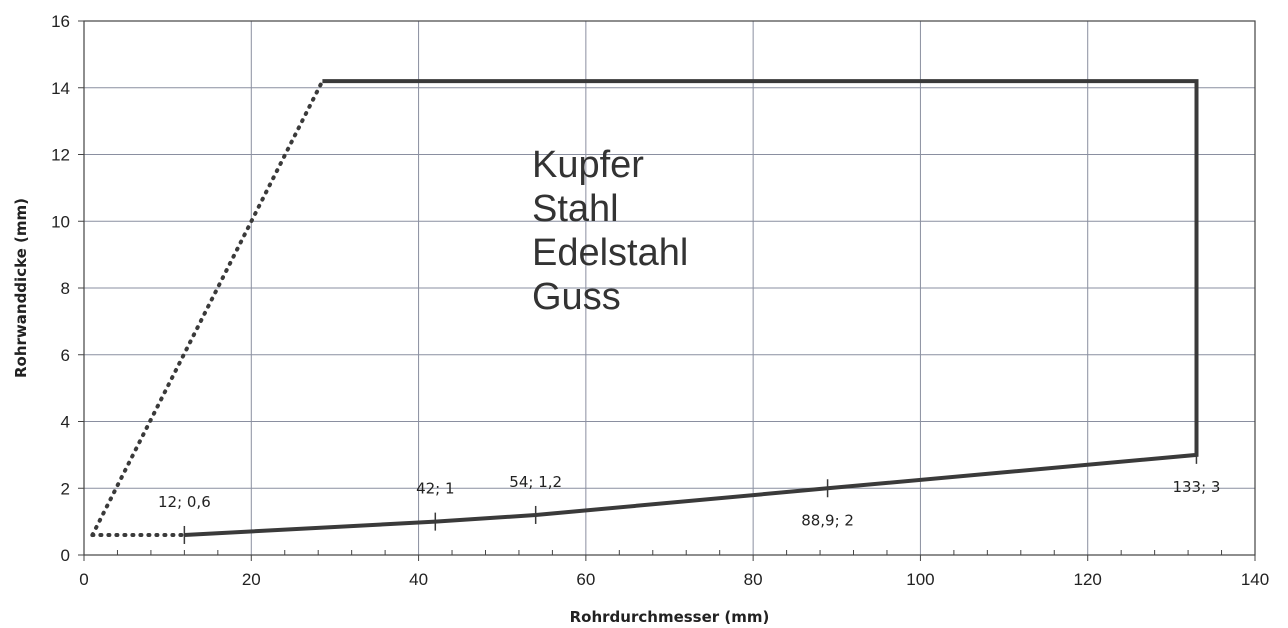  Describe the element at coordinates (60, 155) in the screenshot. I see `y-tick-label: 12` at that location.